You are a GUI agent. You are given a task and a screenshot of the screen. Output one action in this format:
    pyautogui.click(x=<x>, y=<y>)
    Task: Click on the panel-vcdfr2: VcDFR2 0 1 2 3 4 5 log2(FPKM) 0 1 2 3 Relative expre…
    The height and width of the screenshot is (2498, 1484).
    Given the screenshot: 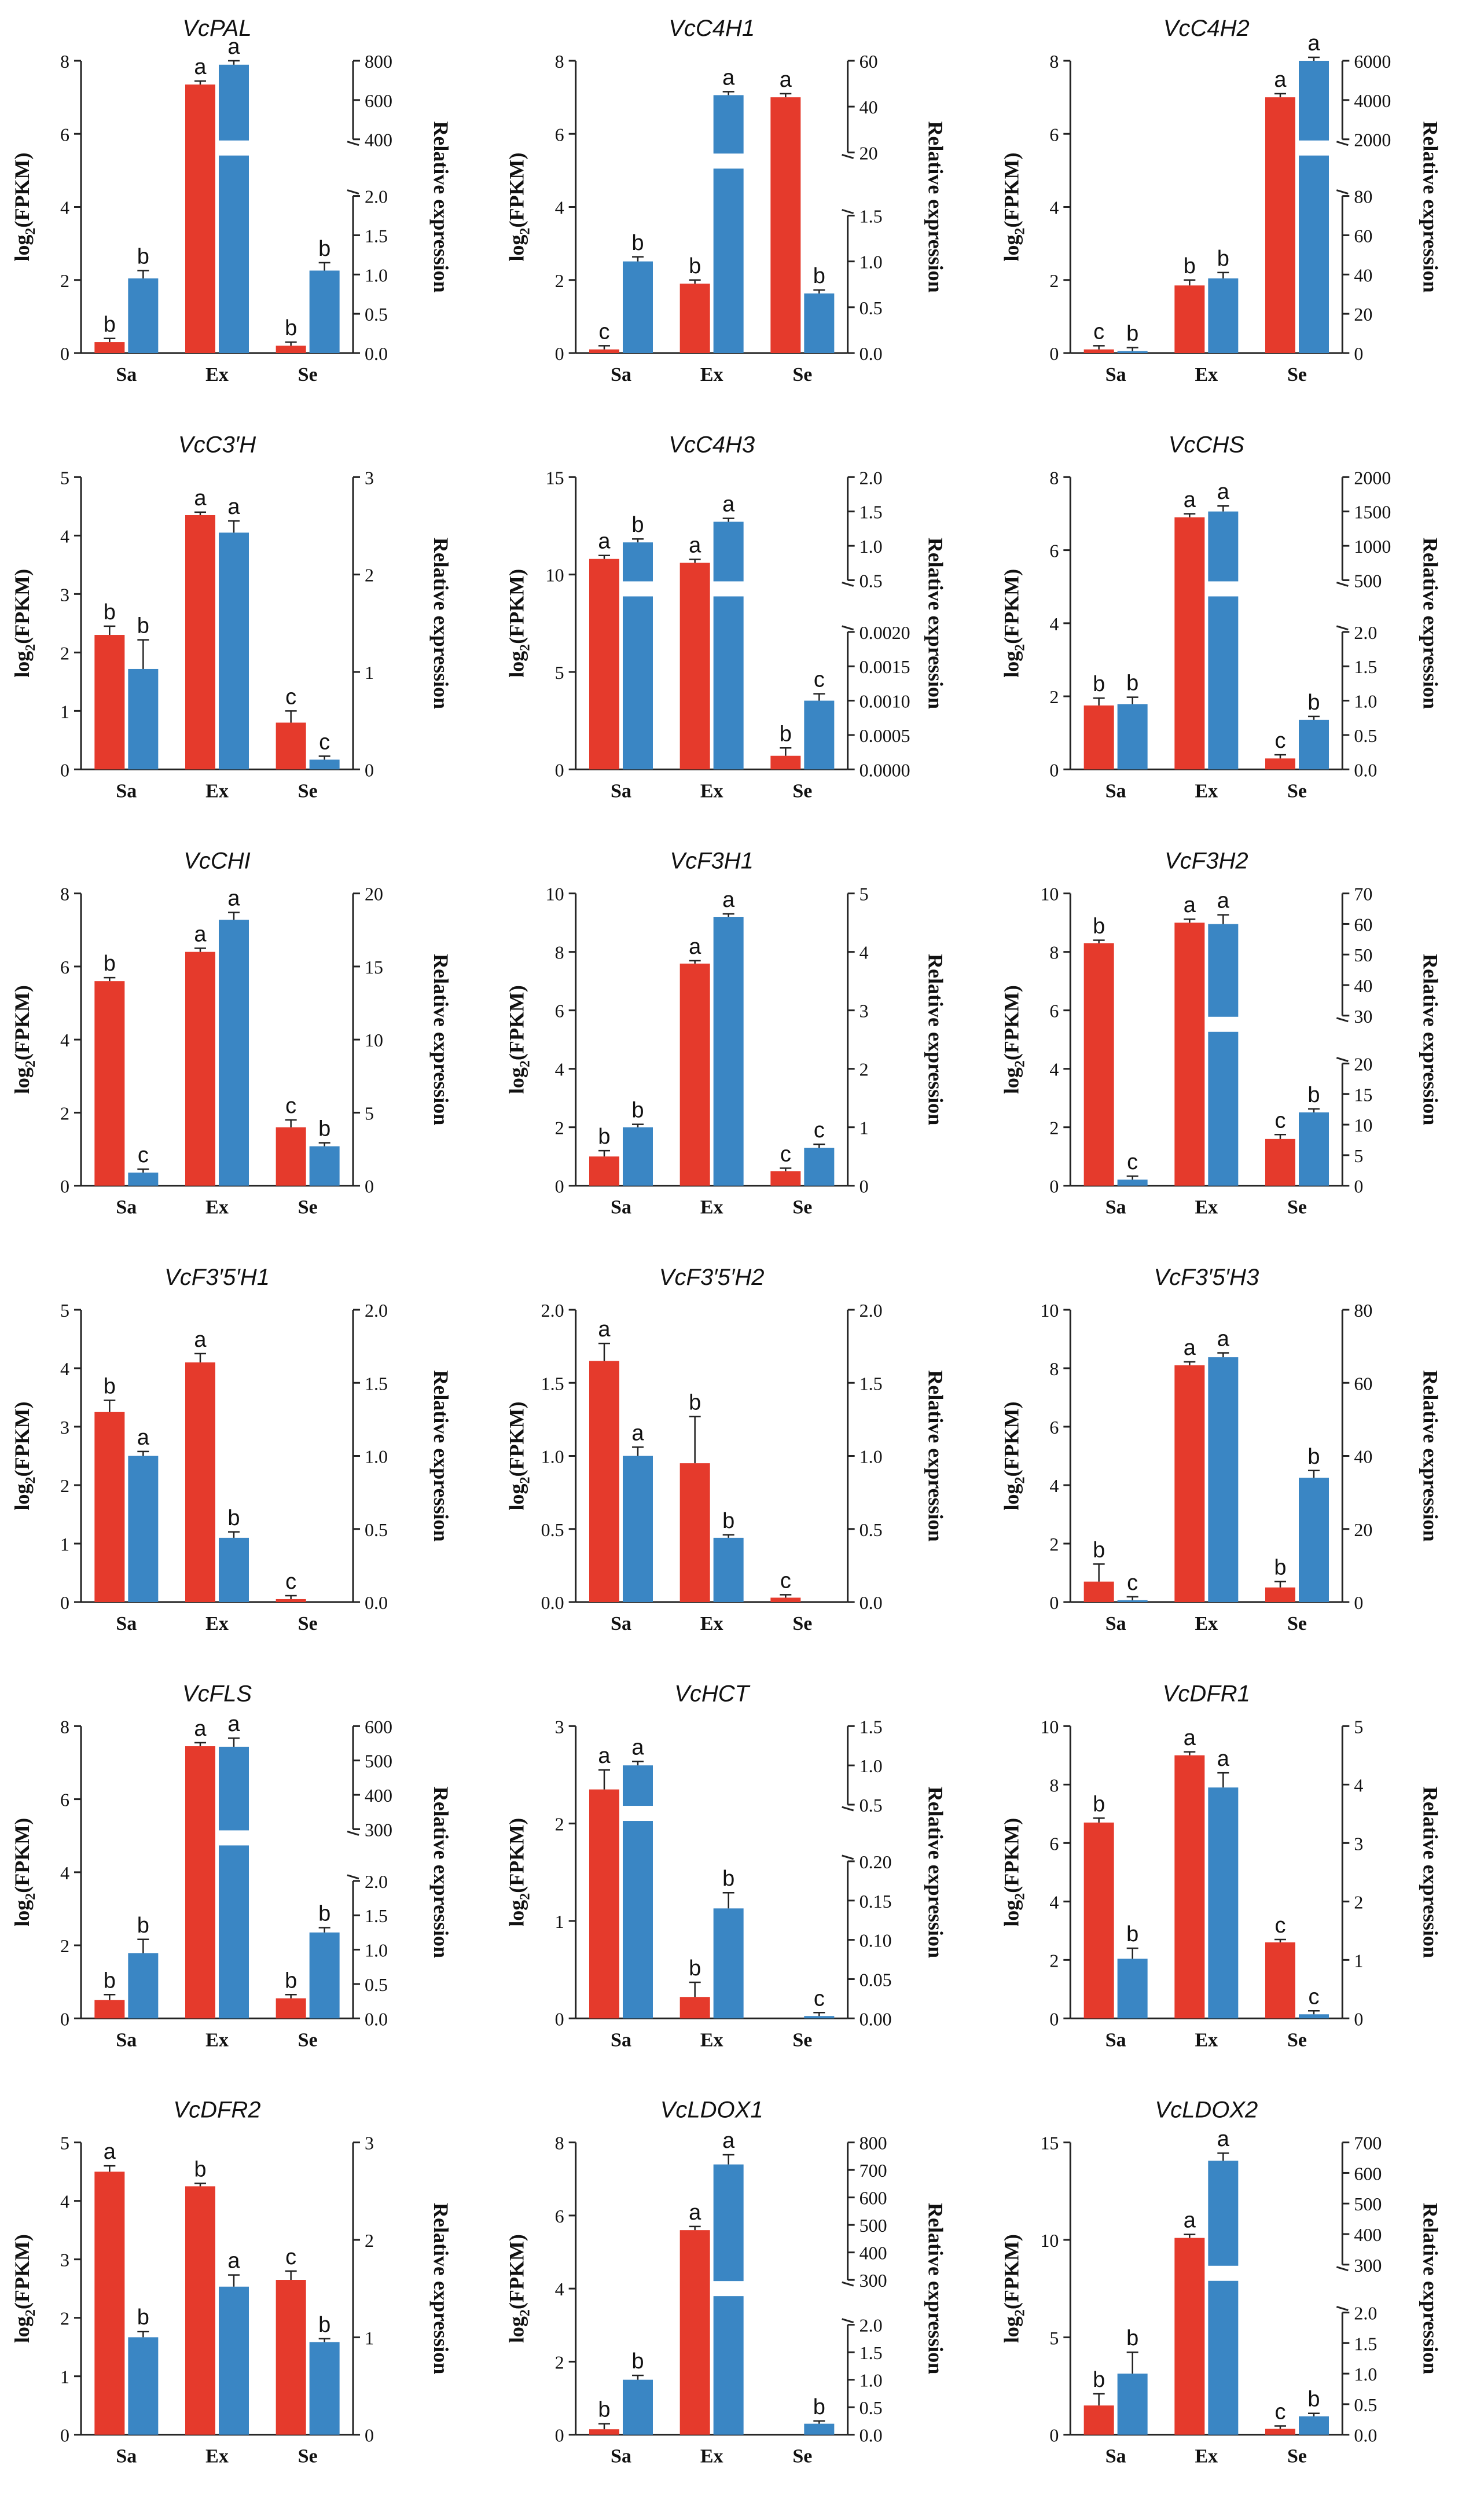 What is the action you would take?
    pyautogui.click(x=232, y=2282)
    